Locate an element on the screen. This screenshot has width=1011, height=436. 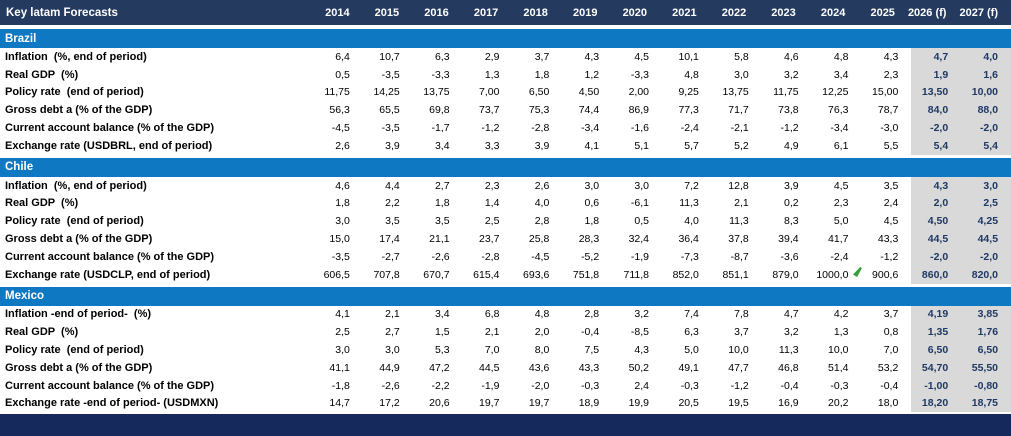
value-cell: 69,8 is located at coordinates (439, 110).